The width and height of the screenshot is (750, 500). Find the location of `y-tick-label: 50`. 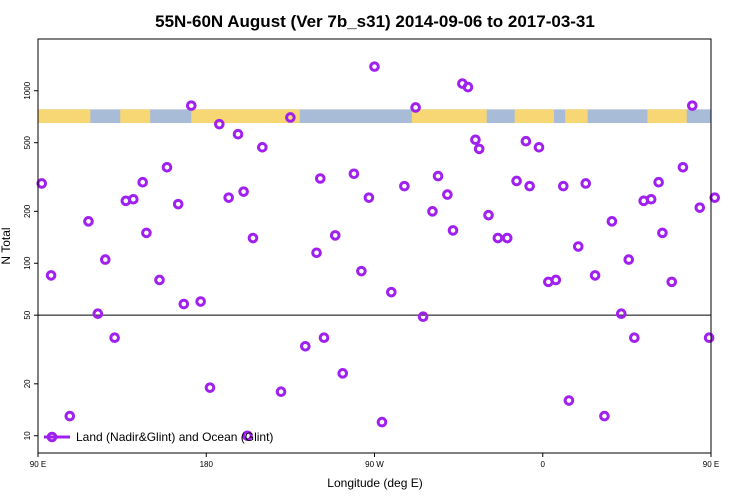

y-tick-label: 50 is located at coordinates (27, 314).